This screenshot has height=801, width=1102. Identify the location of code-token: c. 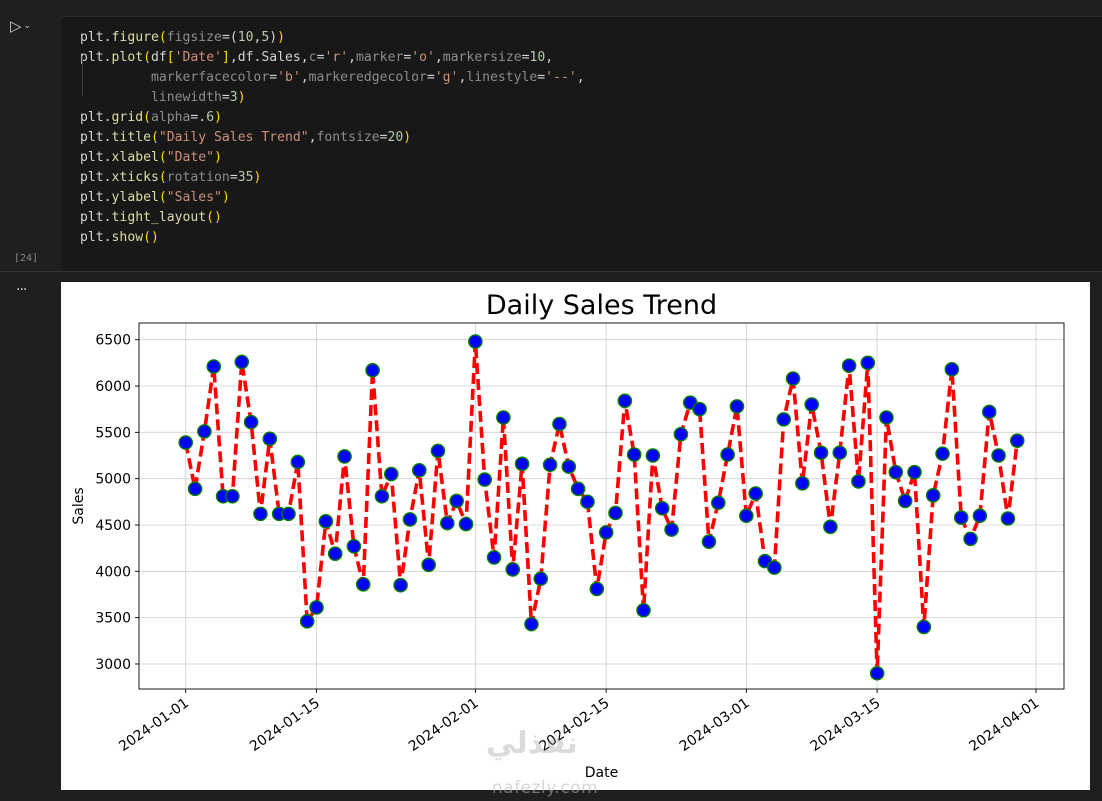
(312, 57).